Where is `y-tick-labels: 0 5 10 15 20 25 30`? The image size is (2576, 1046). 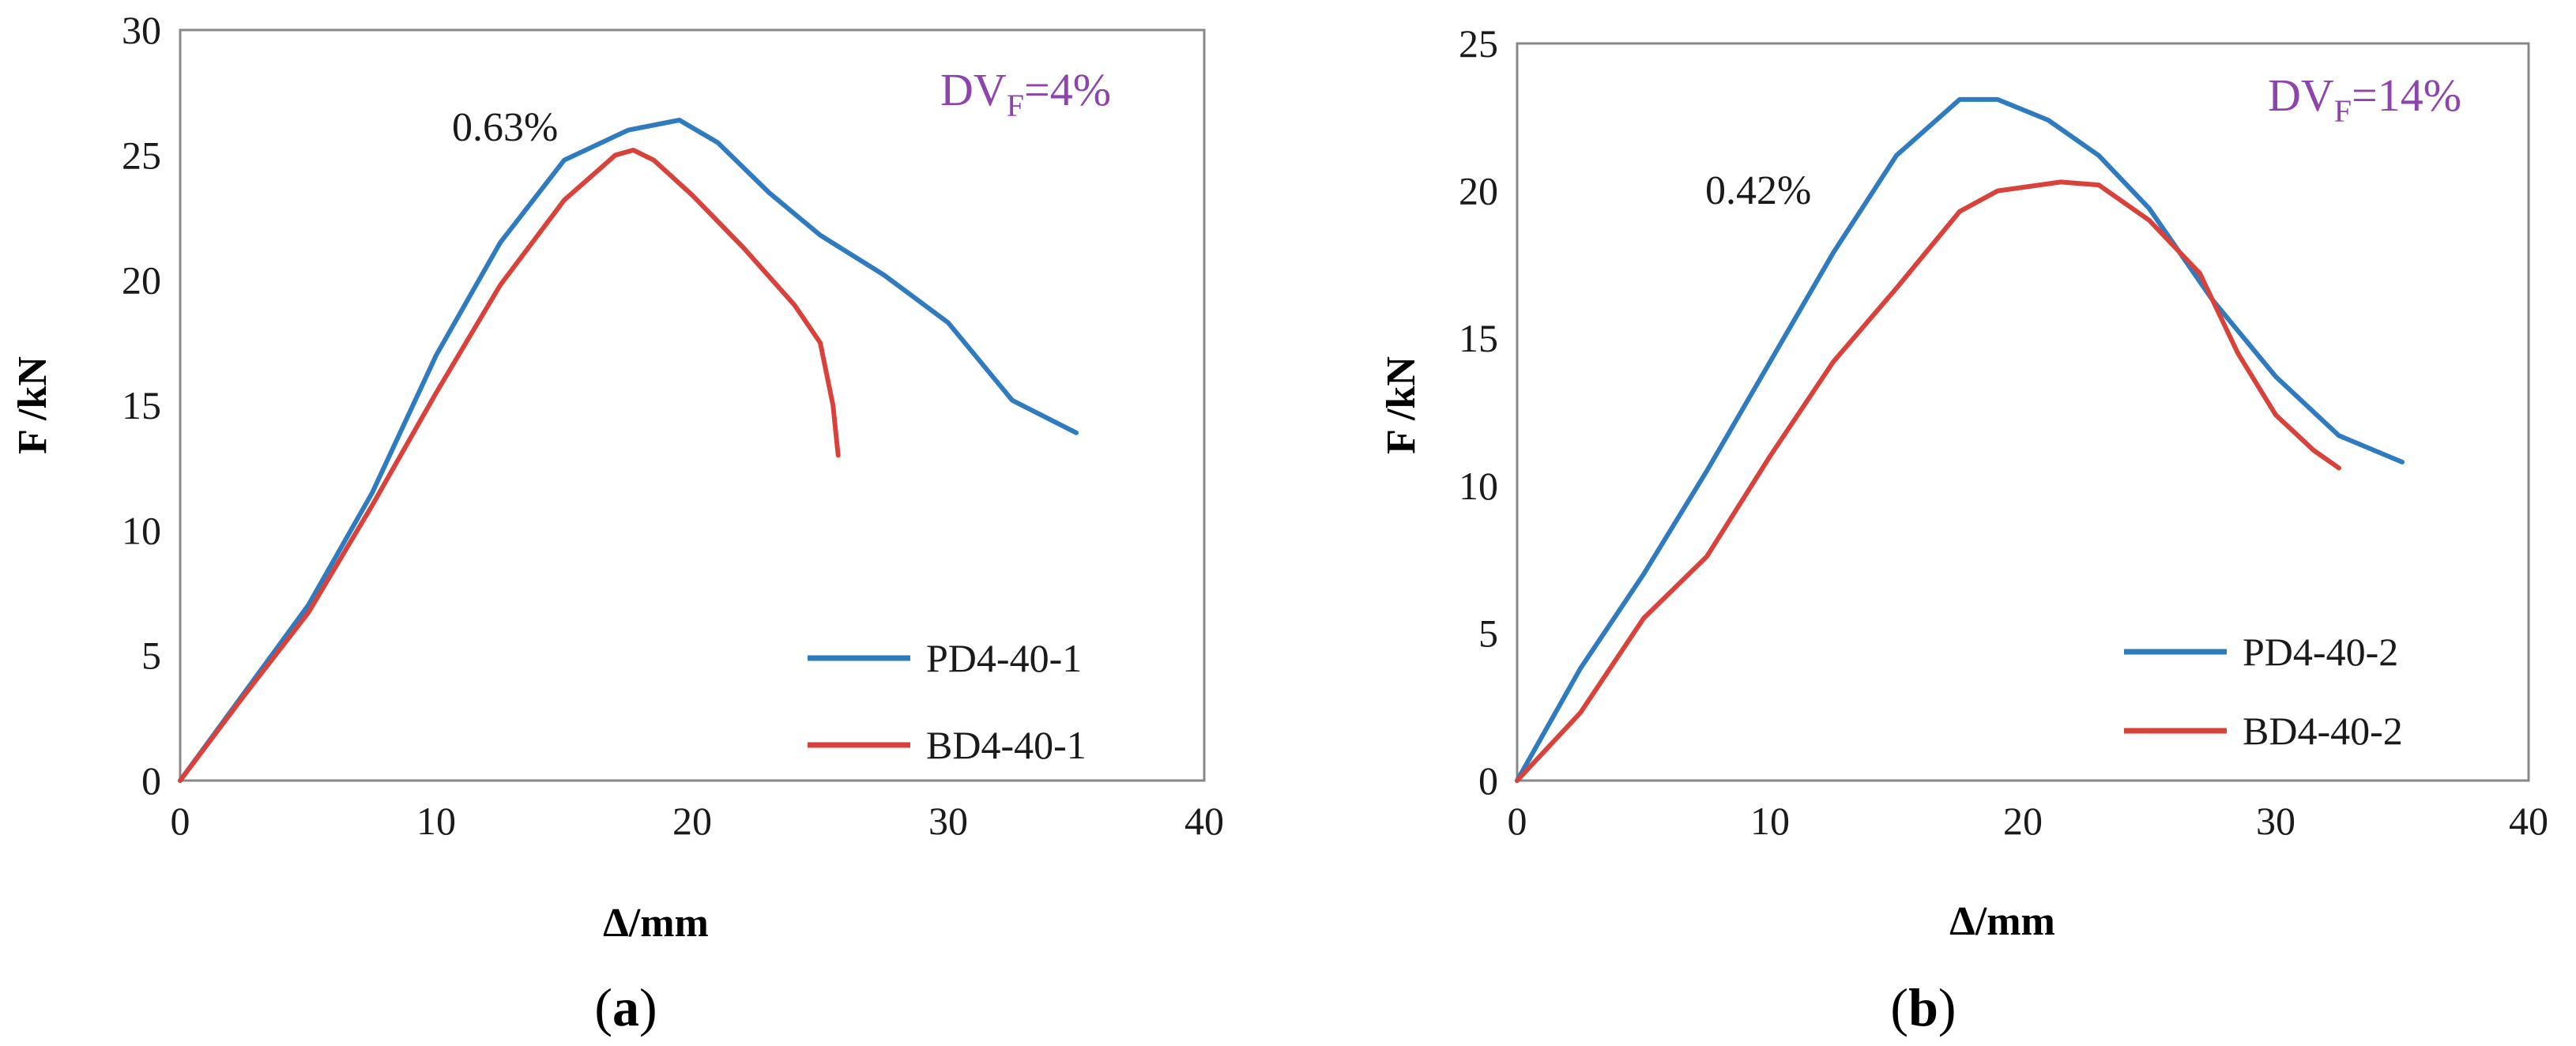 y-tick-labels: 0 5 10 15 20 25 30 is located at coordinates (141, 406).